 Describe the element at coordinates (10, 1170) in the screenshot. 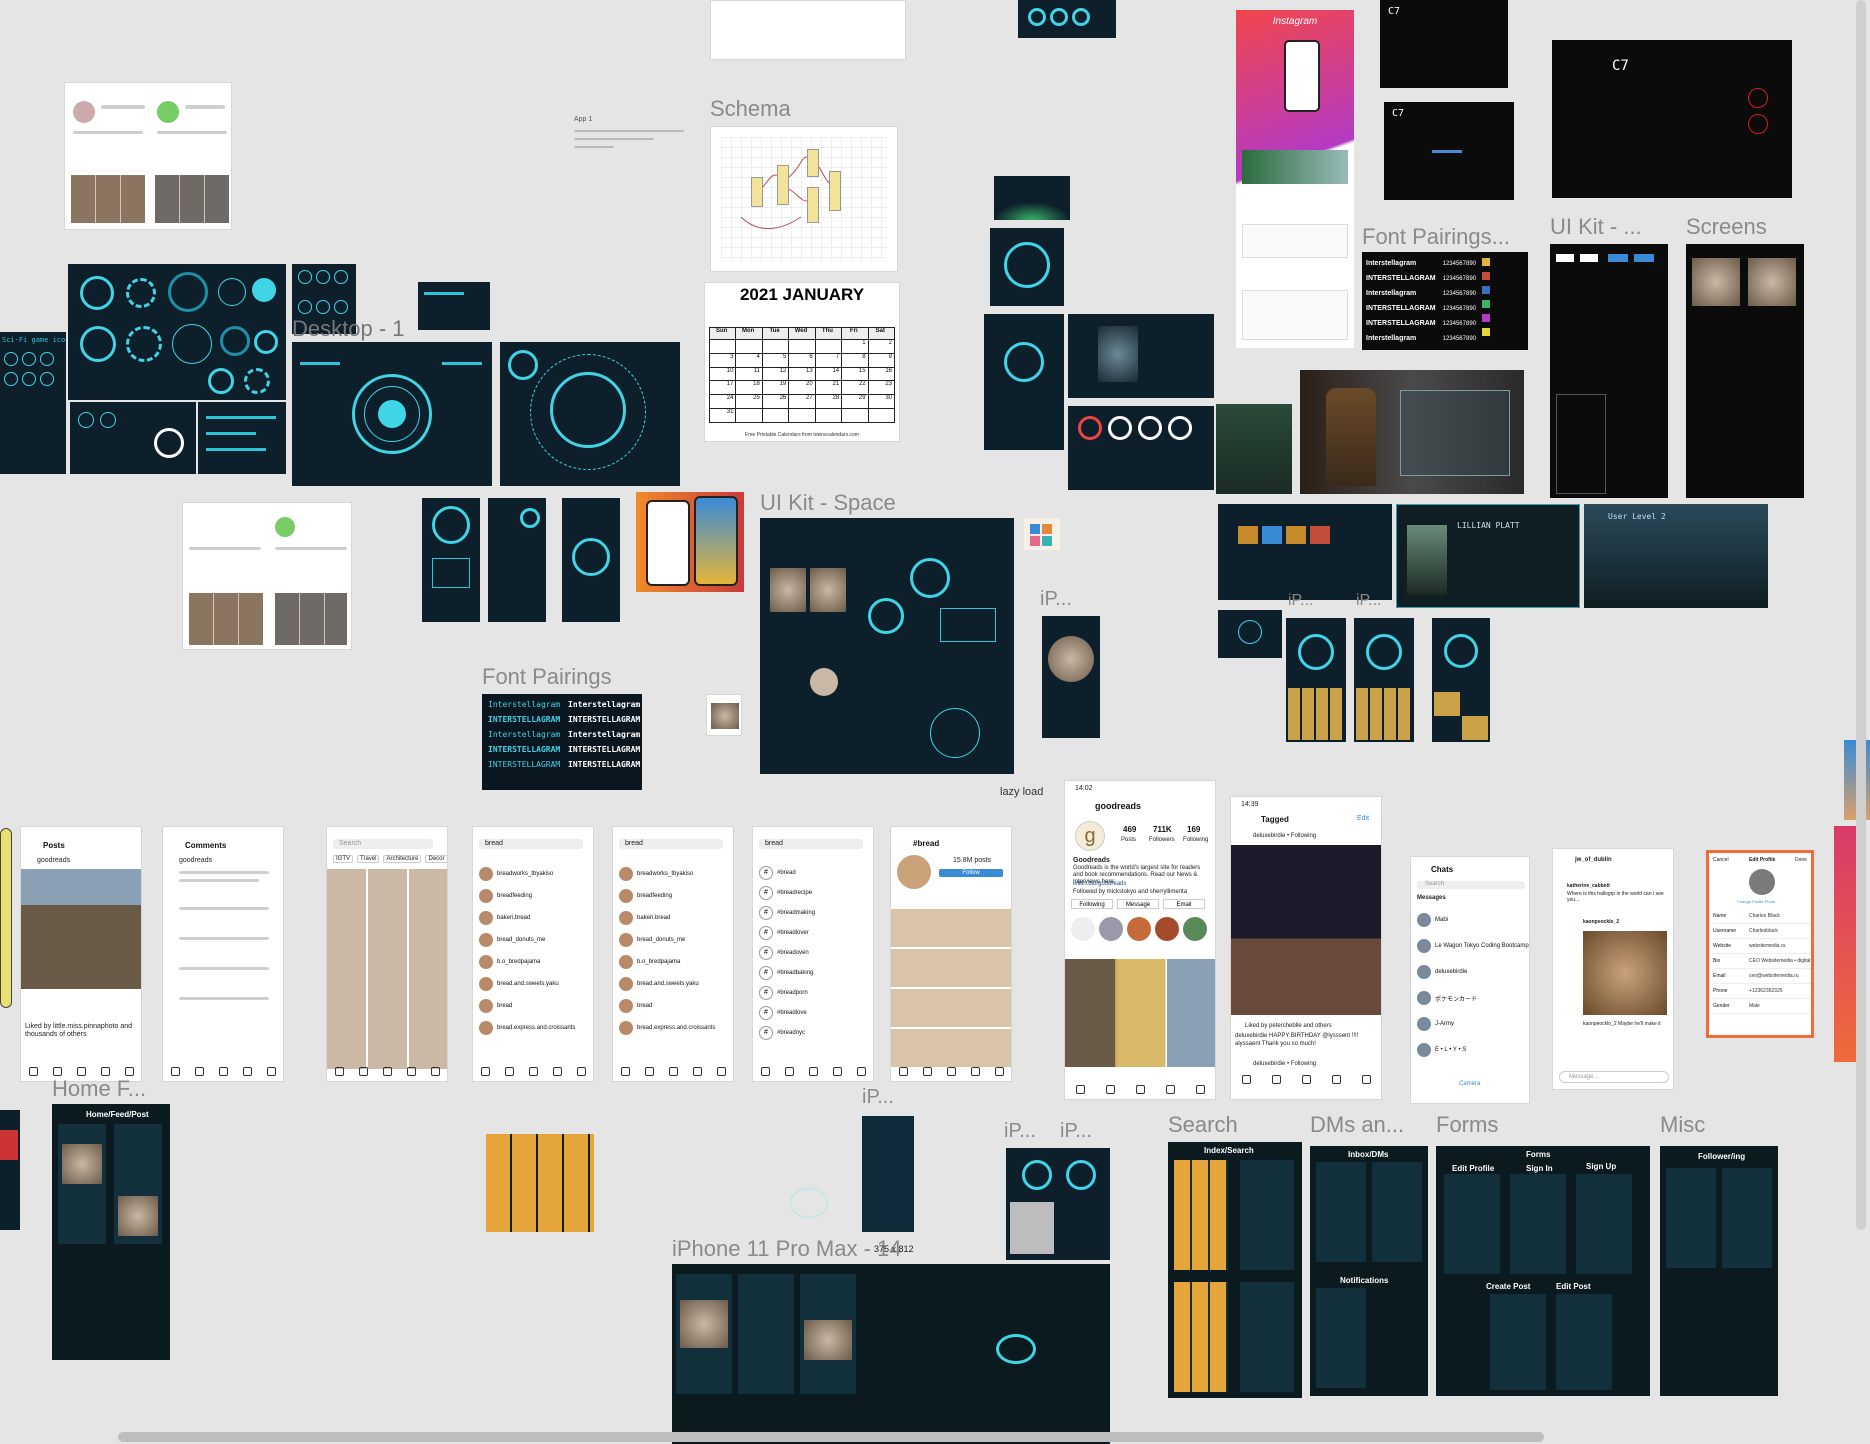

I see `edge-dark-frame` at that location.